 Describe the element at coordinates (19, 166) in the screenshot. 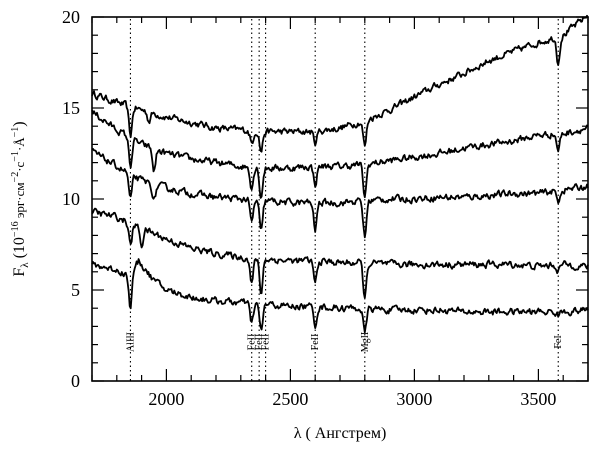

I see `y-title-mid: ·с` at that location.